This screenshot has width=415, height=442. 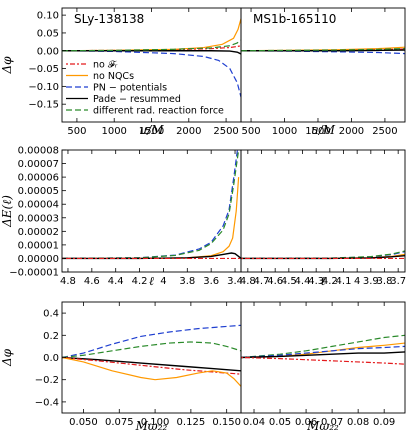 What do you see at coordinates (47, 380) in the screenshot?
I see `y-tick-label: −0.2` at bounding box center [47, 380].